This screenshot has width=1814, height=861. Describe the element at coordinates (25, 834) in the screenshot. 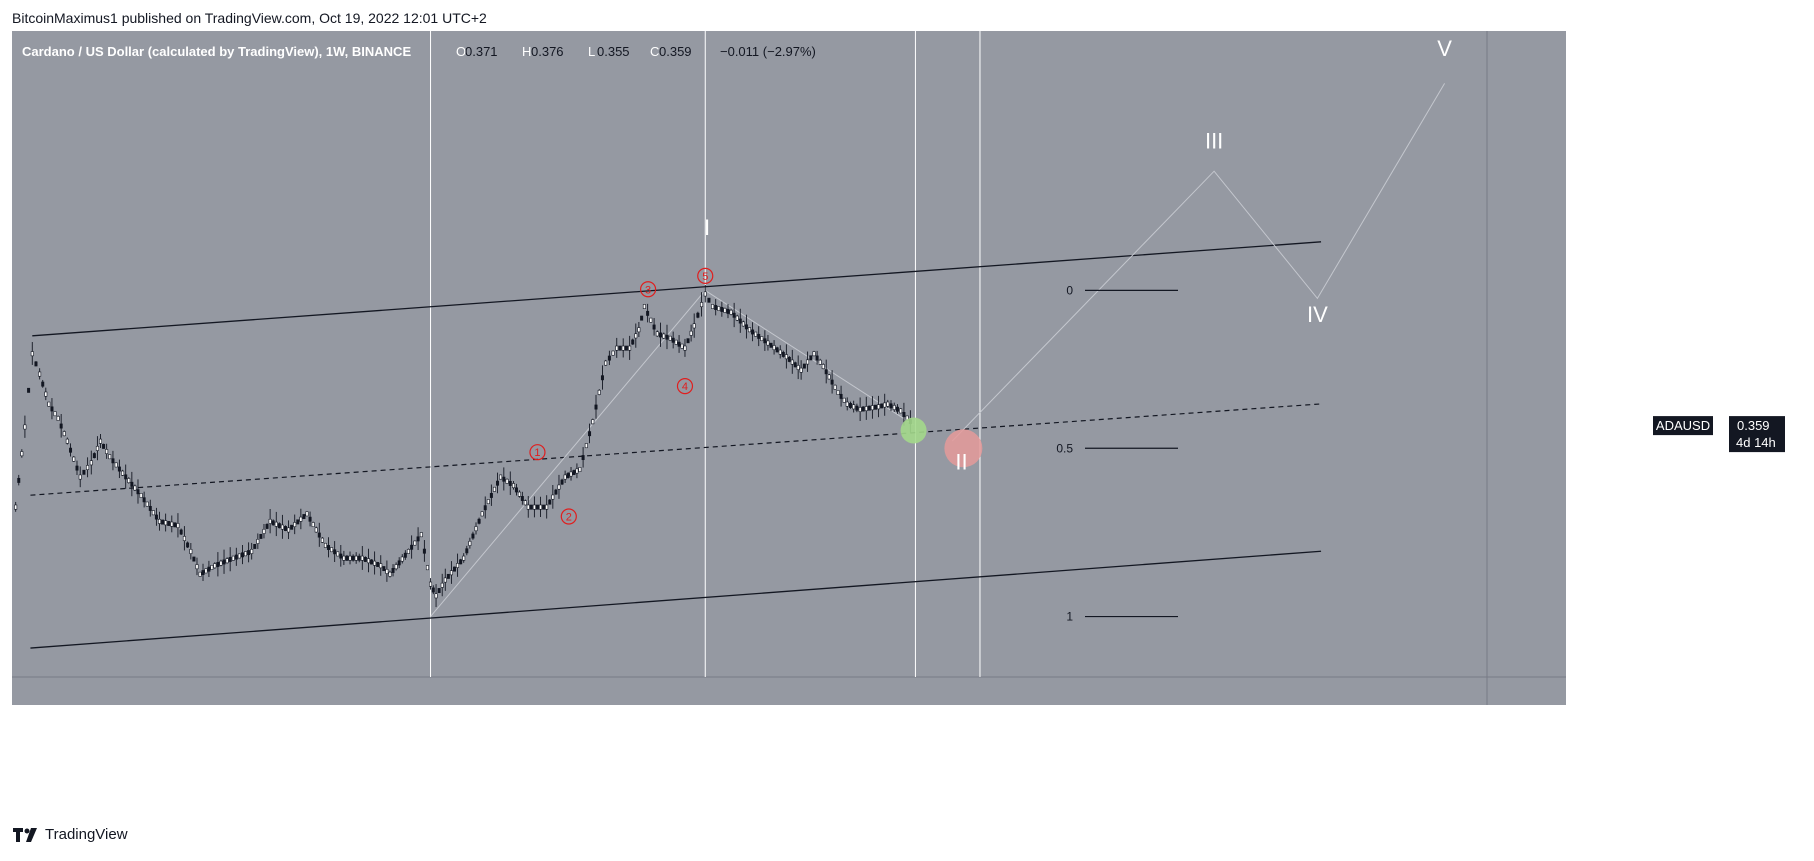

I see `tradingview-logo-icon` at that location.